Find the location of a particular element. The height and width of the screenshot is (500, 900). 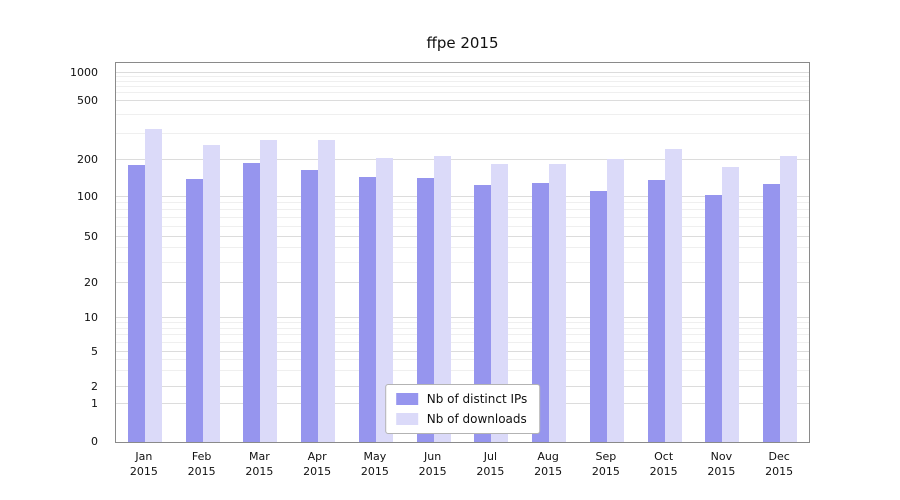

bar-jun-downloads is located at coordinates (442, 299).